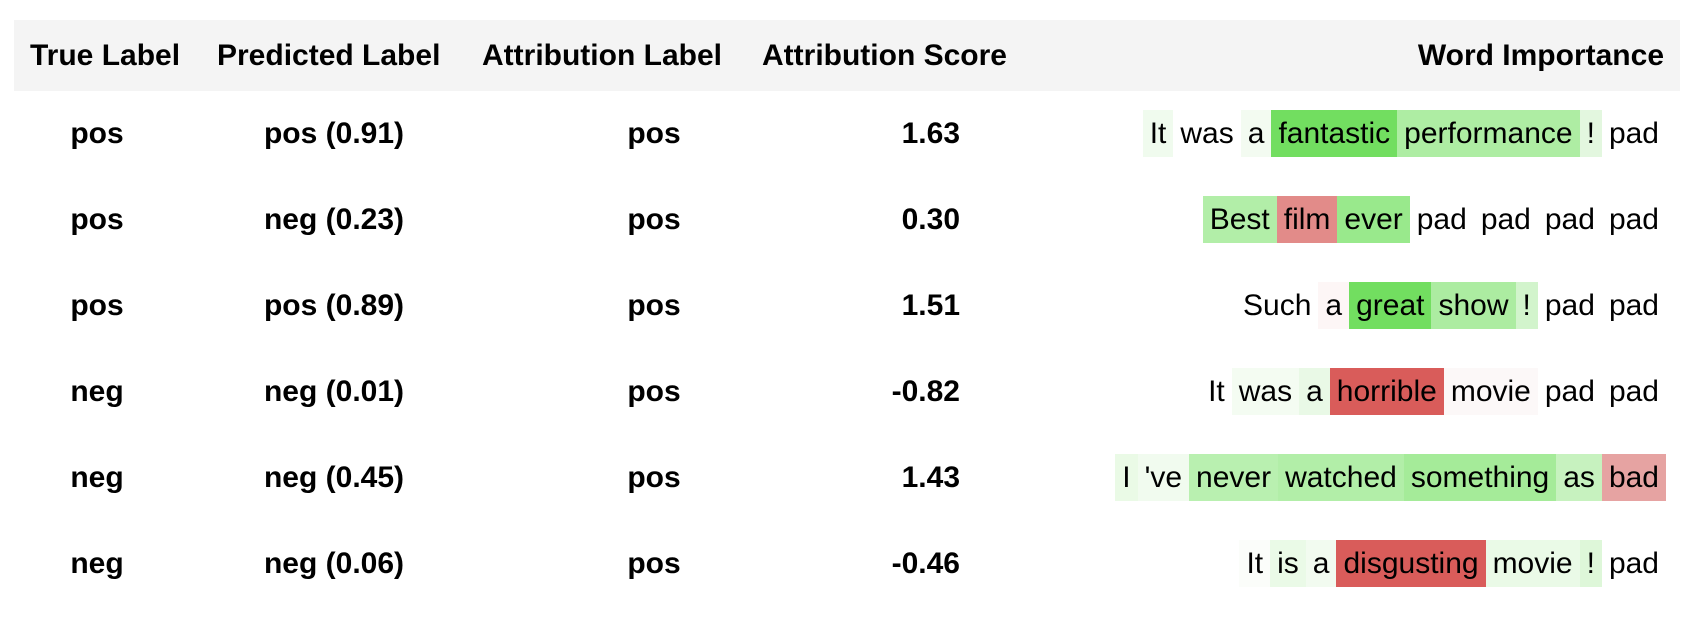 The image size is (1694, 622). I want to click on predicted-label-cell: neg (0.45), so click(334, 477).